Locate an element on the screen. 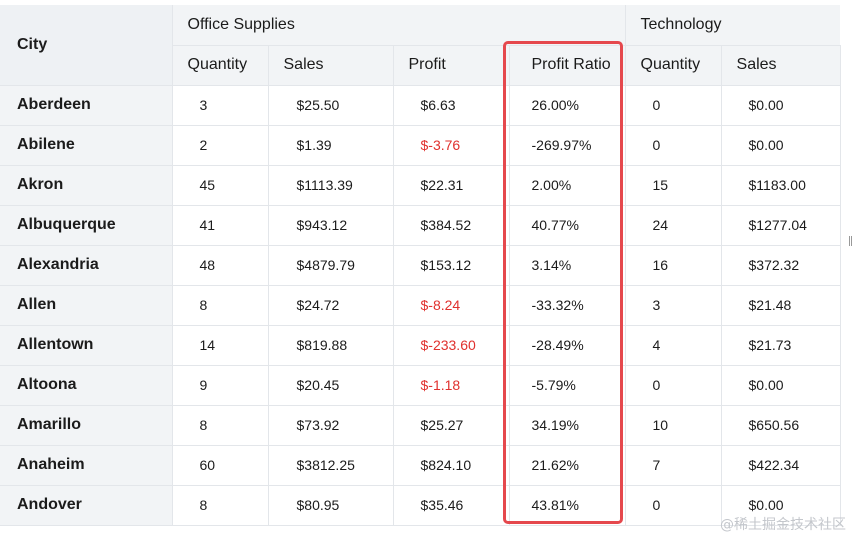  office-profit-cell: $-8.24 is located at coordinates (451, 304).